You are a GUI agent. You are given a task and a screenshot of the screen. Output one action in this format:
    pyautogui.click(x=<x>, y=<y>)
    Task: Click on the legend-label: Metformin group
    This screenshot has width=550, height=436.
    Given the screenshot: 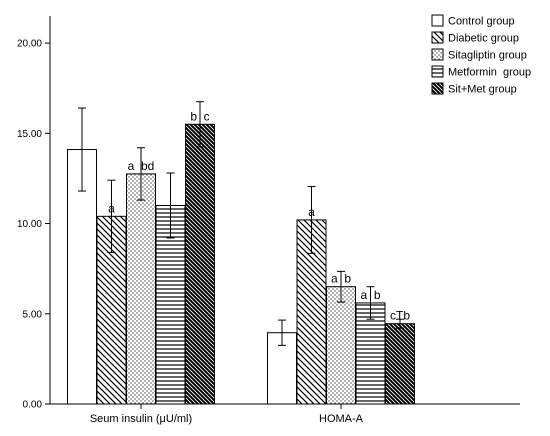 What is the action you would take?
    pyautogui.click(x=489, y=73)
    